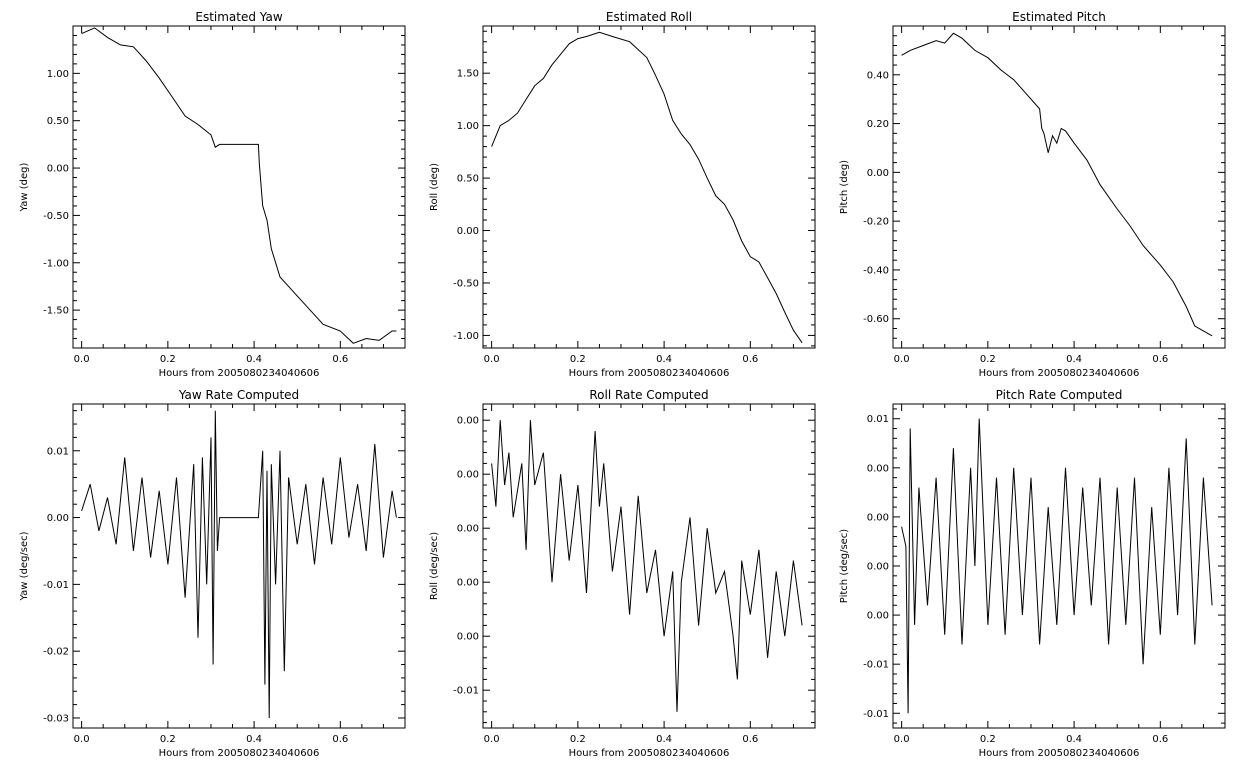 The height and width of the screenshot is (775, 1250). Describe the element at coordinates (878, 173) in the screenshot. I see `pitch-y-tick-label: 0.00` at that location.